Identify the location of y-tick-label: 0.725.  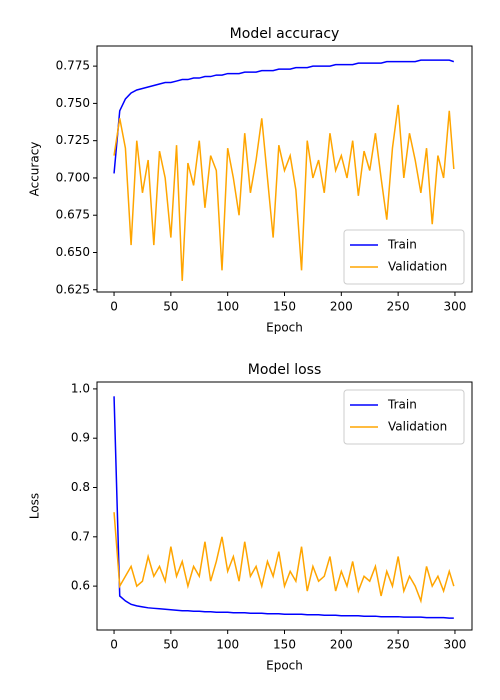
(73, 140).